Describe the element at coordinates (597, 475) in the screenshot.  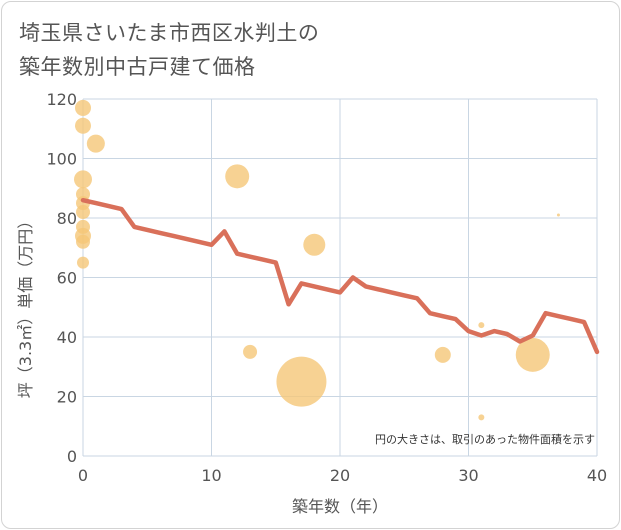
I see `x-tick-label: 40` at that location.